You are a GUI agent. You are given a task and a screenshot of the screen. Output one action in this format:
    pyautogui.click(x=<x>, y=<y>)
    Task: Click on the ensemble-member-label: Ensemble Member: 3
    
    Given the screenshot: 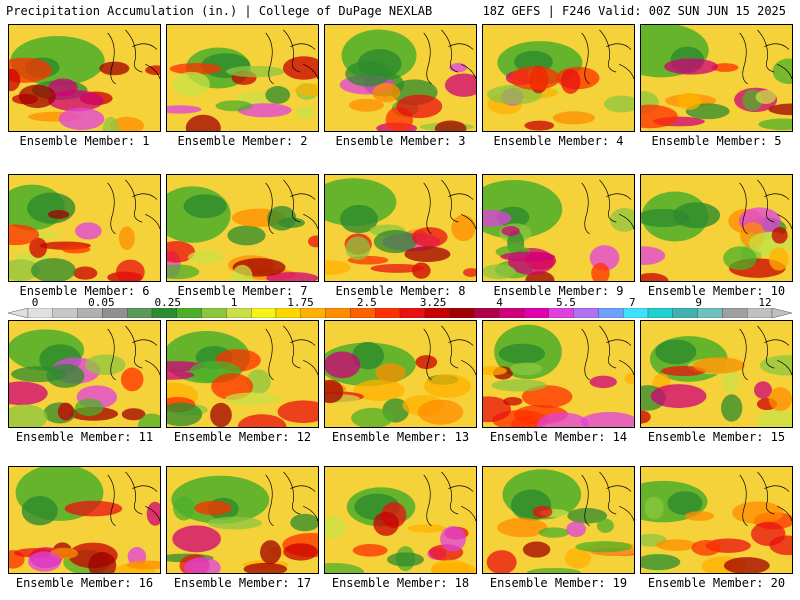 What is the action you would take?
    pyautogui.click(x=400, y=141)
    